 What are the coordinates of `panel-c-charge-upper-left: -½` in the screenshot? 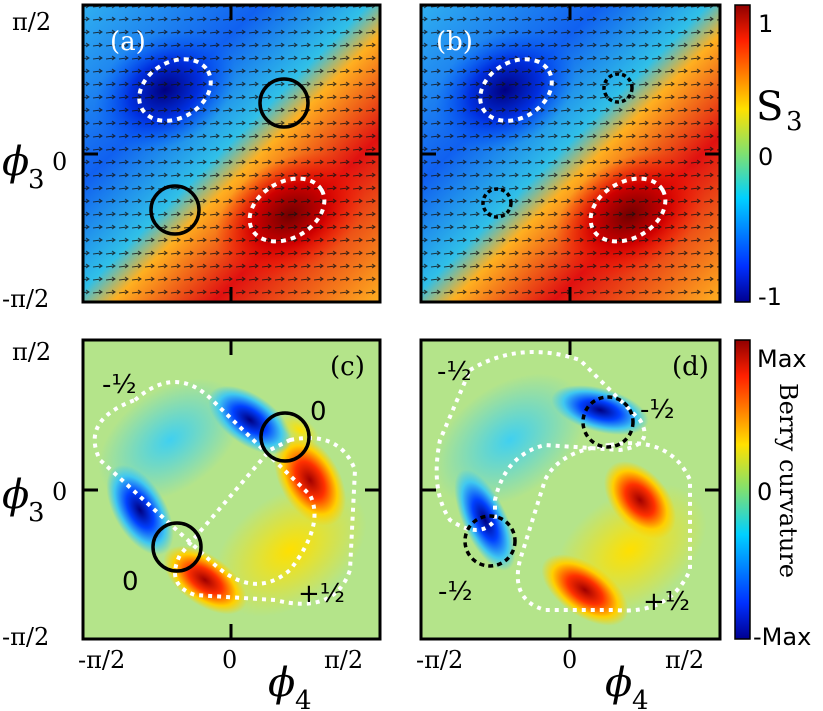 It's located at (119, 385).